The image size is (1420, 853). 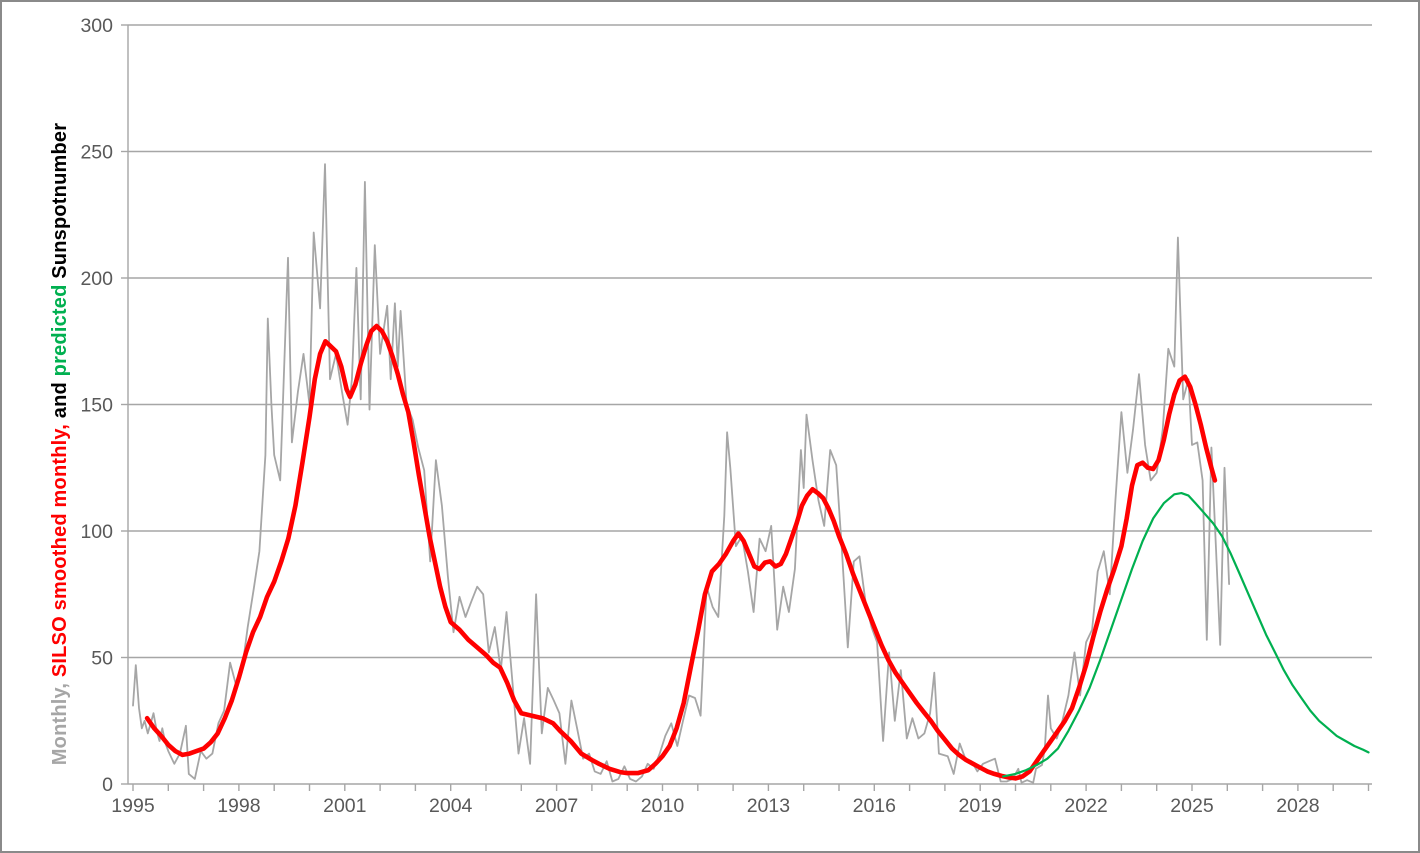 What do you see at coordinates (451, 806) in the screenshot?
I see `x-tick-label-2004: 2004` at bounding box center [451, 806].